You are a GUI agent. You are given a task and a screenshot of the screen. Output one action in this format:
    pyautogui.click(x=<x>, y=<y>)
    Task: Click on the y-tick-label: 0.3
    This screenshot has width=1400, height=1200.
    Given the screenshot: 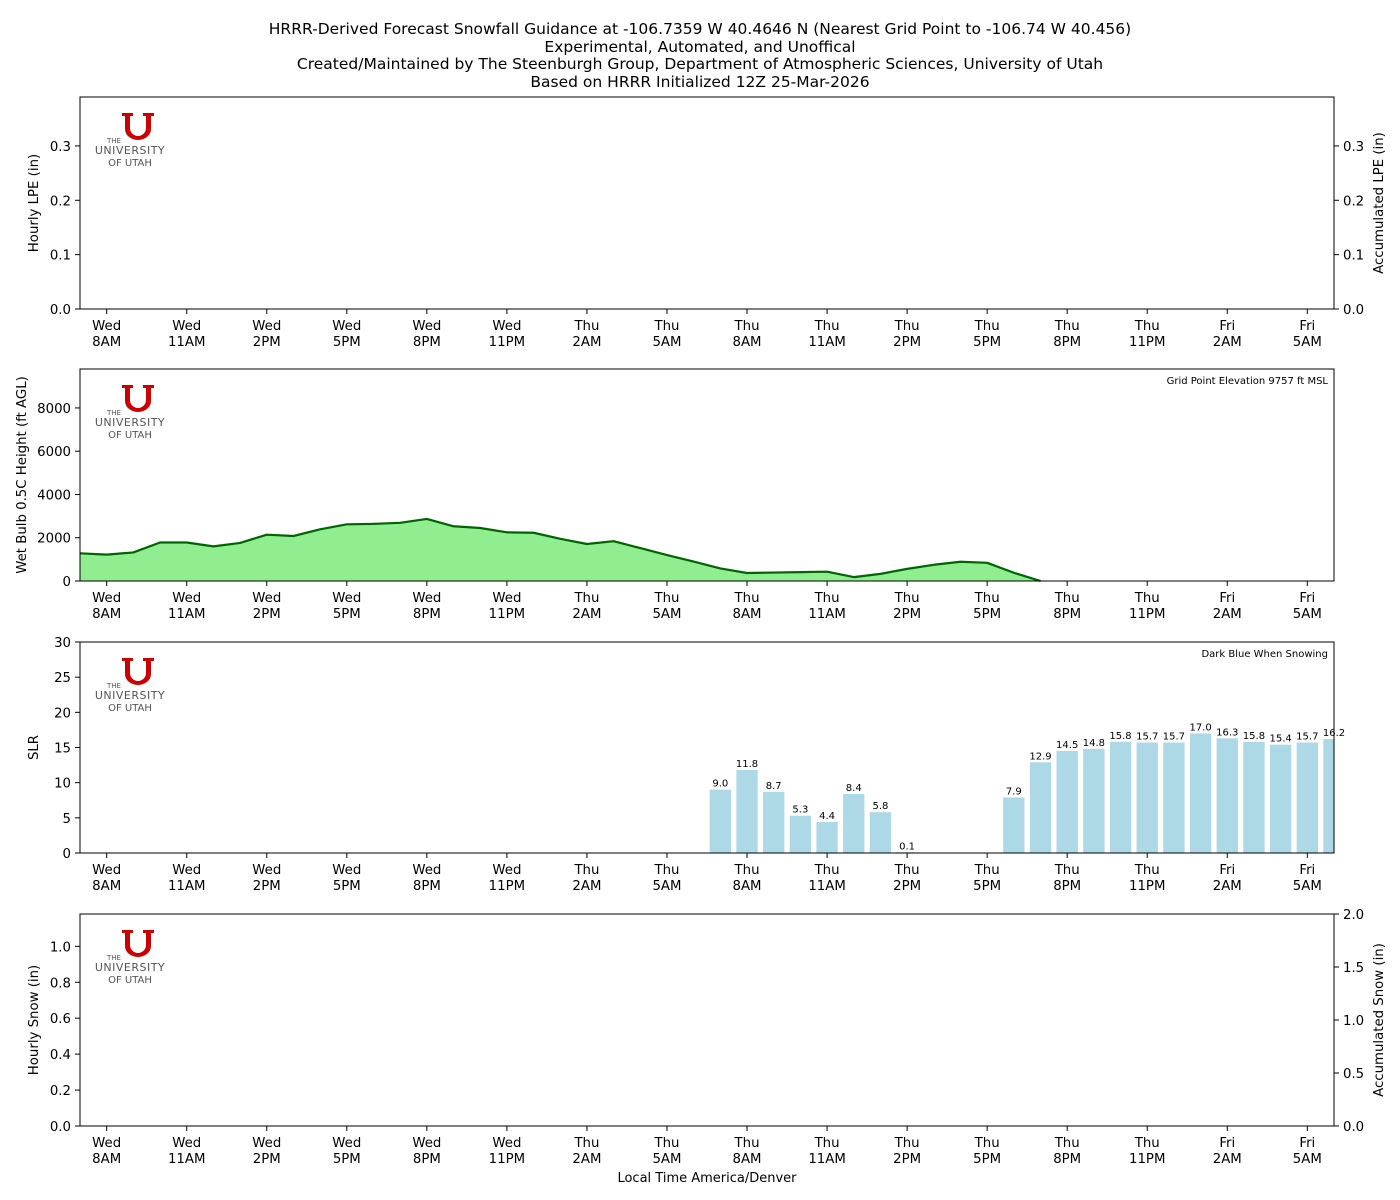 What is the action you would take?
    pyautogui.click(x=60, y=147)
    